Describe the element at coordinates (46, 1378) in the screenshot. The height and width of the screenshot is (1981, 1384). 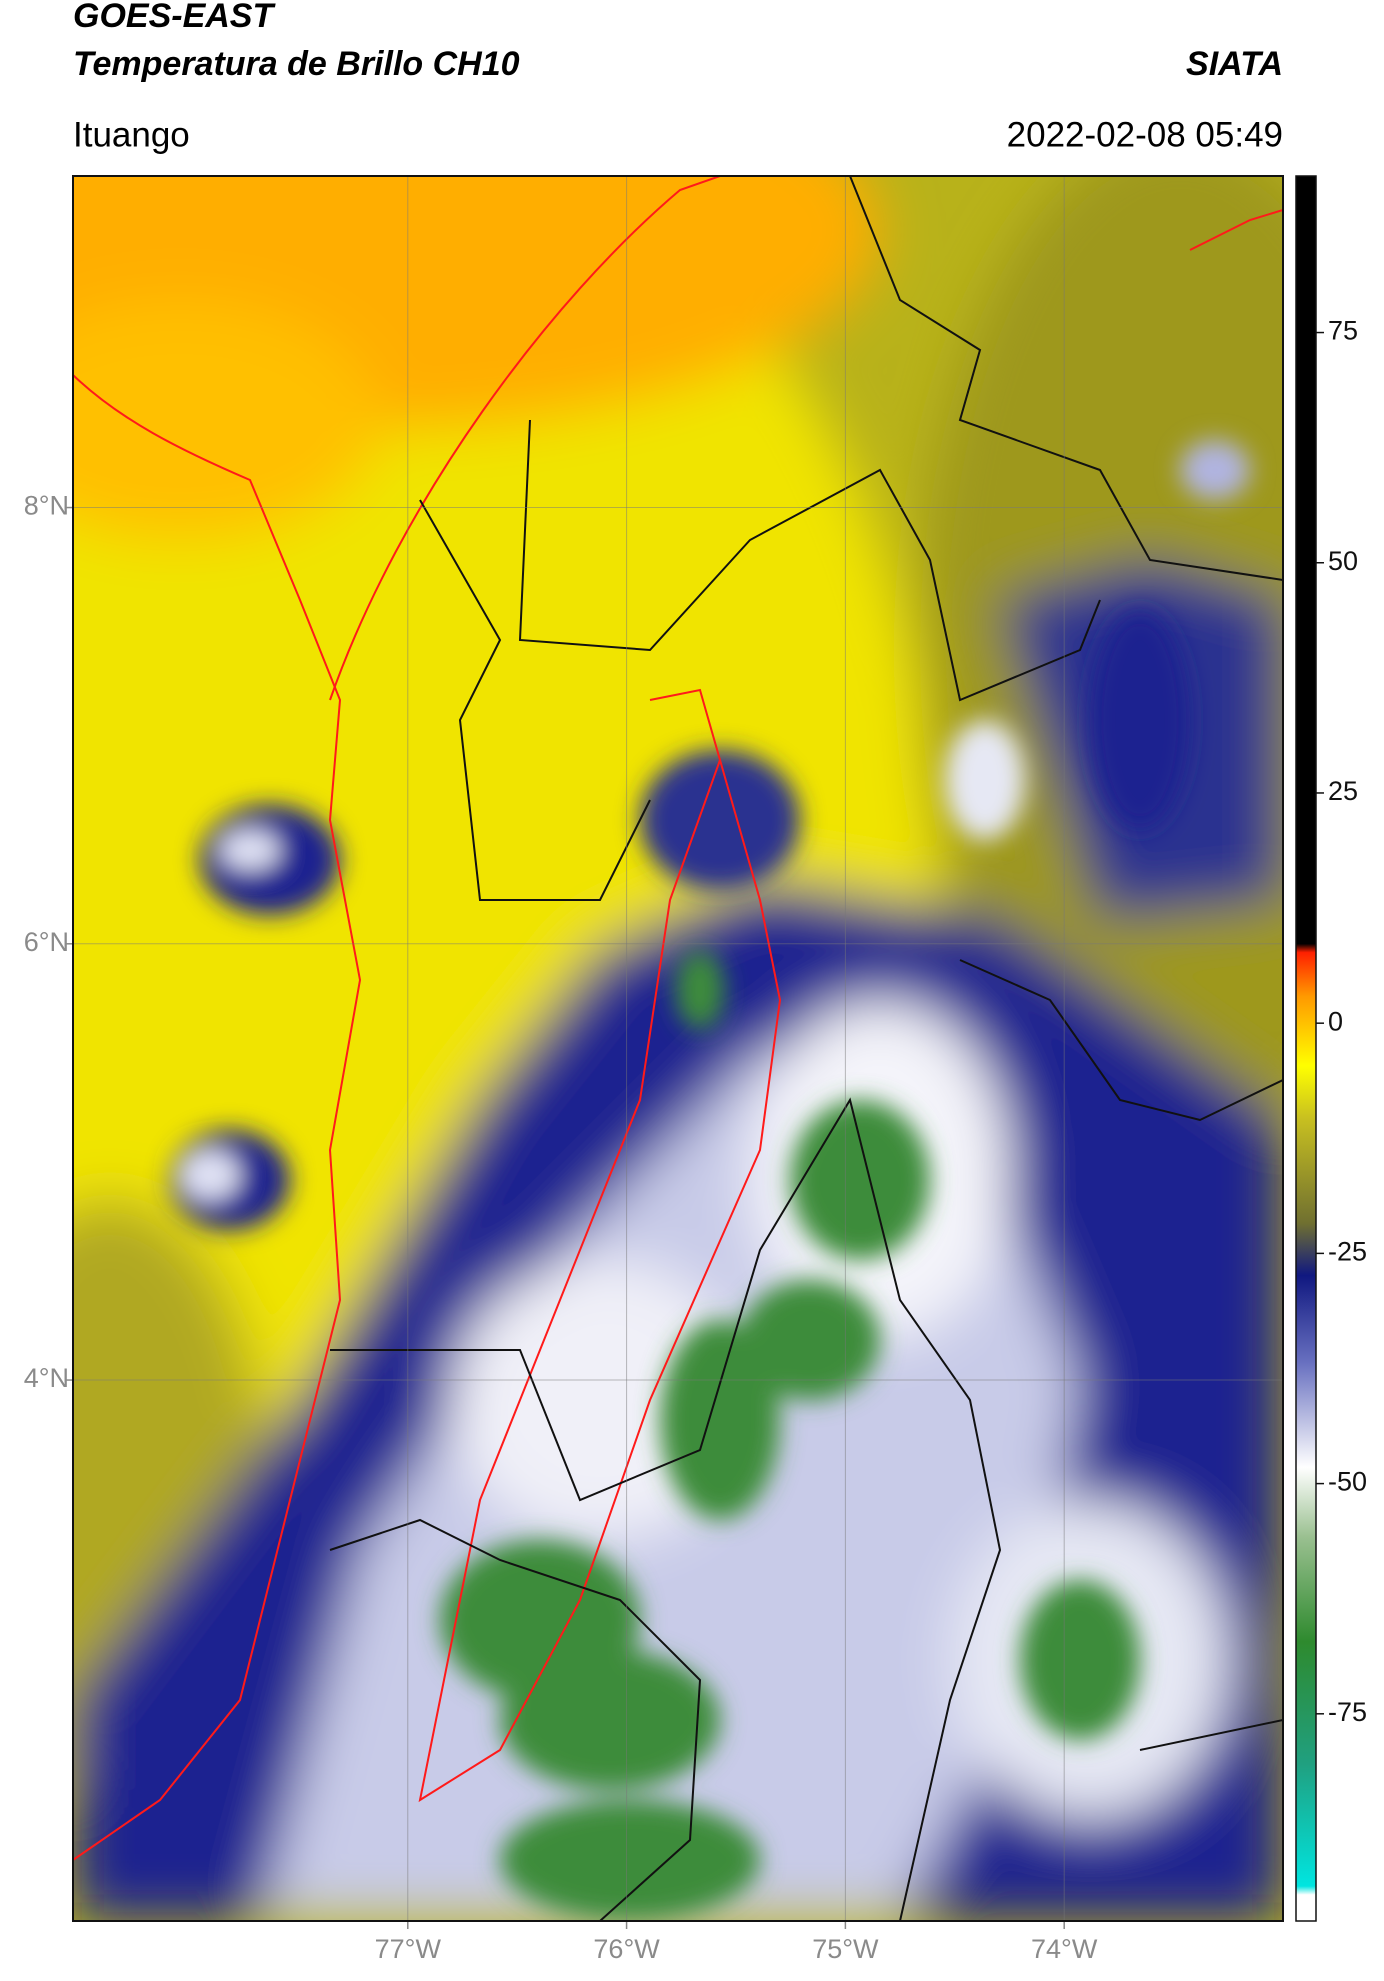
I see `lat-tick-label: 4°N` at that location.